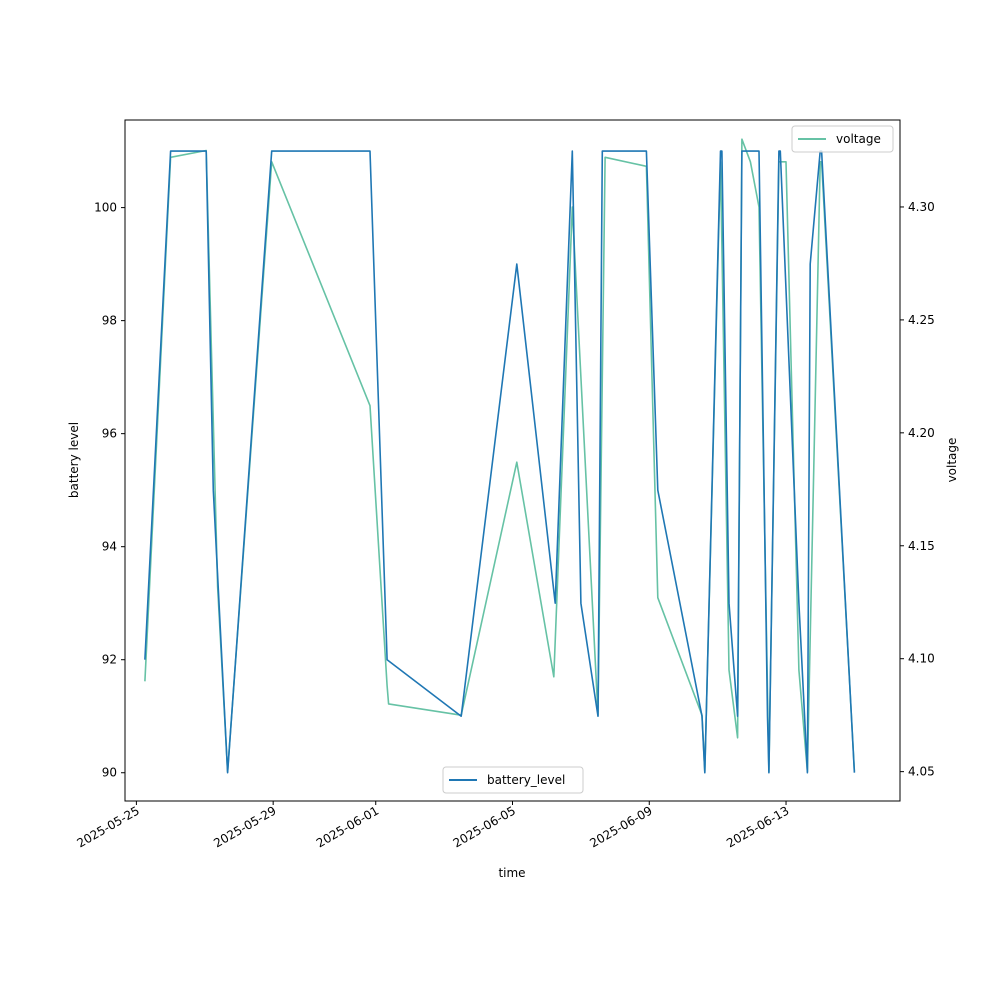  Describe the element at coordinates (921, 433) in the screenshot. I see `y-right-tick-label: 4.20` at that location.